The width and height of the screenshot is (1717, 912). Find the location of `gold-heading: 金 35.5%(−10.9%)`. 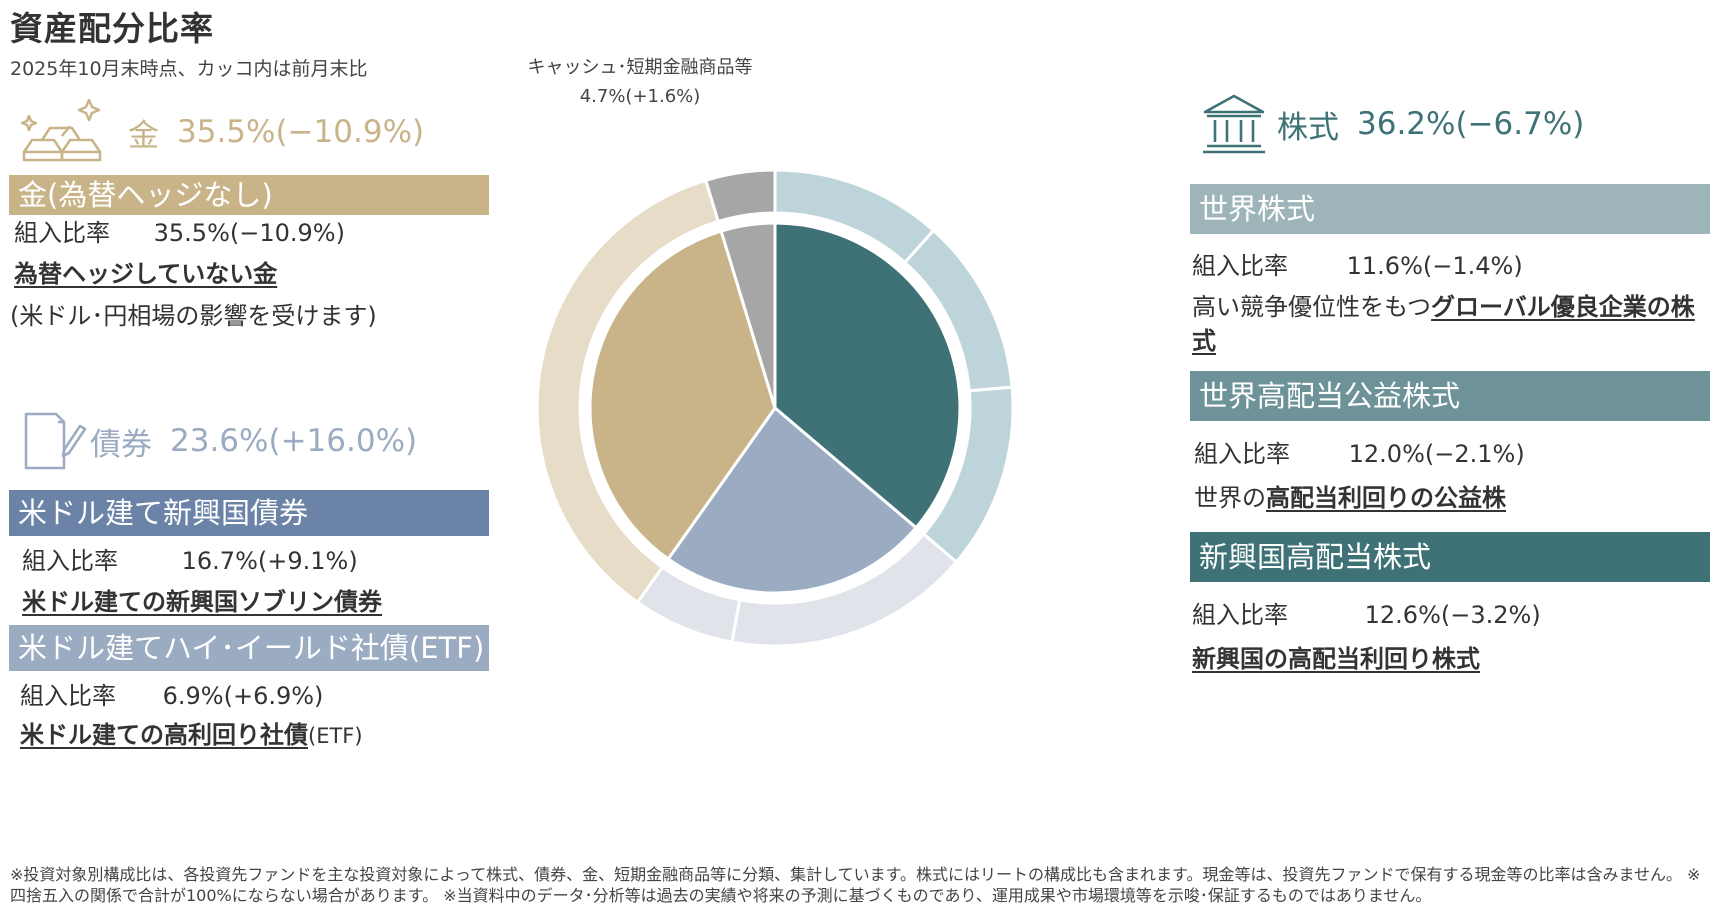

gold-heading: 金 35.5%(−10.9%) is located at coordinates (219, 132).